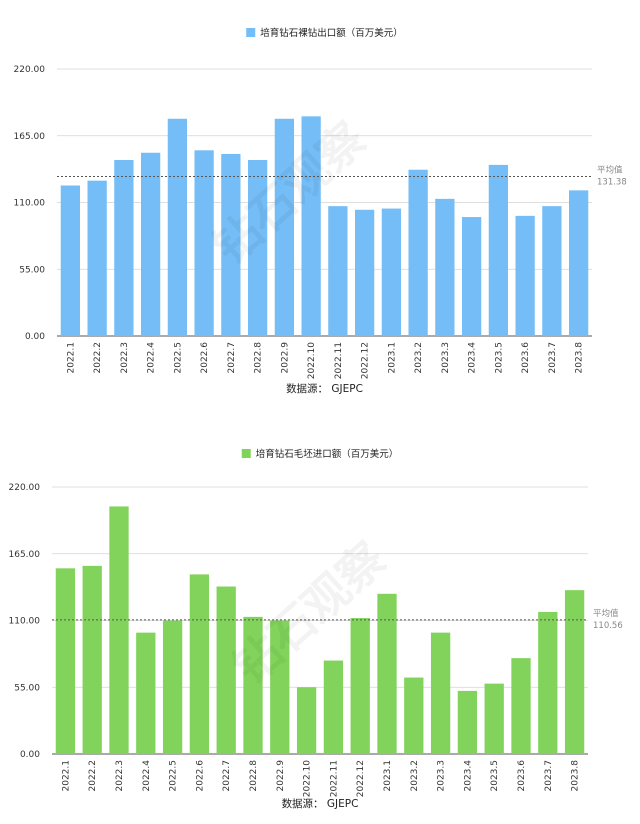 Image resolution: width=640 pixels, height=824 pixels. Describe the element at coordinates (331, 33) in the screenshot. I see `legend-label: 培育钻石裸钻出口额（百万美元）` at that location.